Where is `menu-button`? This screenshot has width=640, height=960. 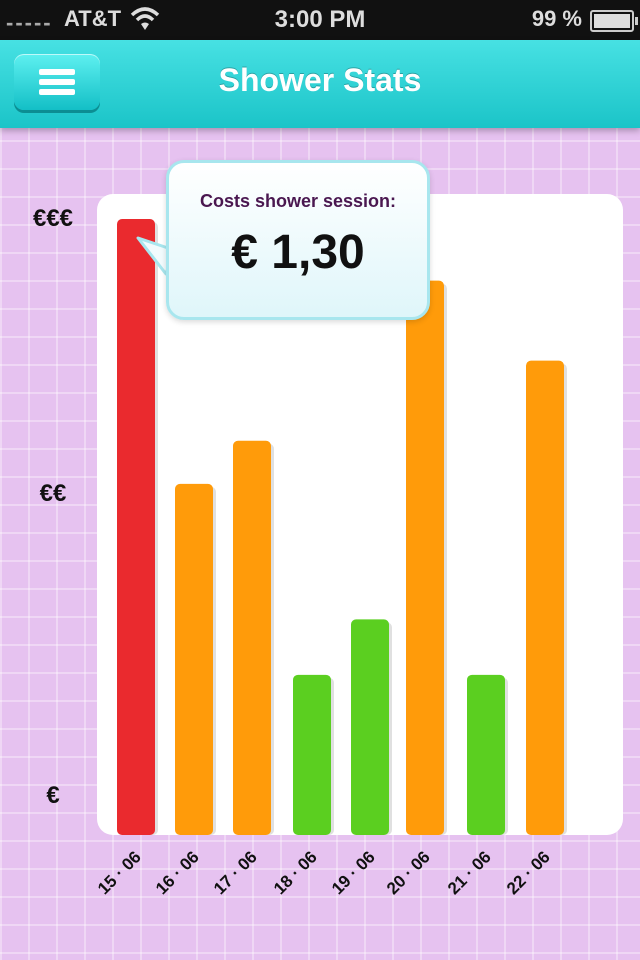 menu-button is located at coordinates (57, 82).